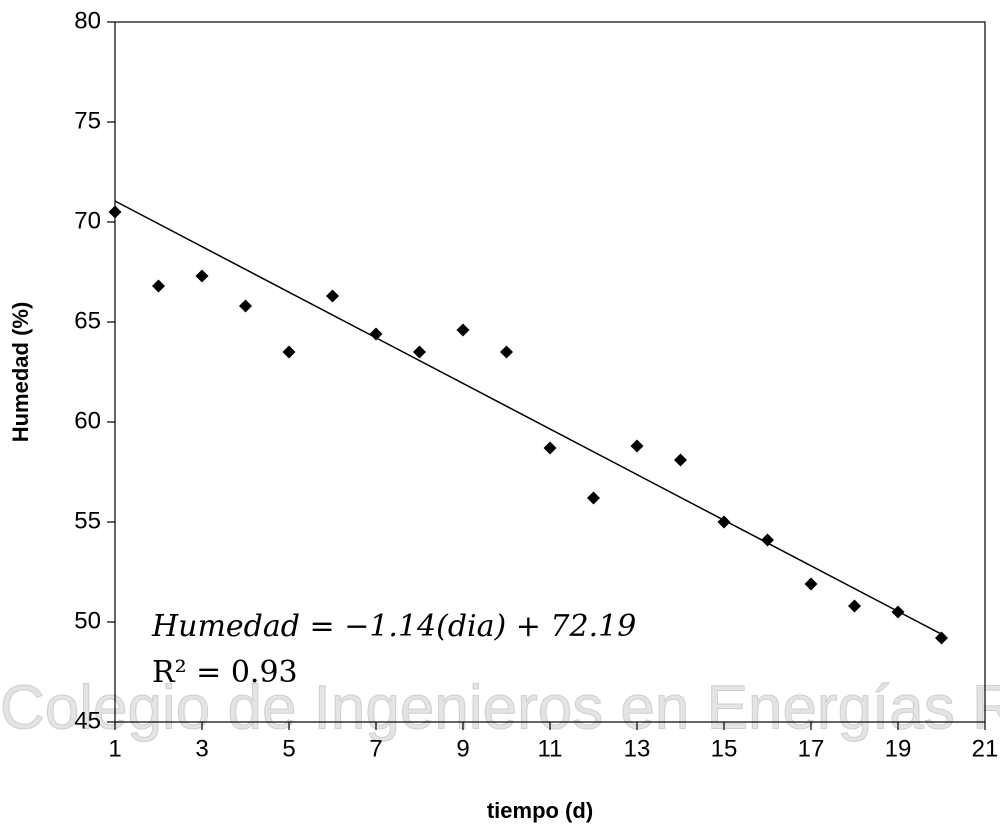 This screenshot has height=828, width=1000. Describe the element at coordinates (87, 20) in the screenshot. I see `y-tick-label: 80` at that location.